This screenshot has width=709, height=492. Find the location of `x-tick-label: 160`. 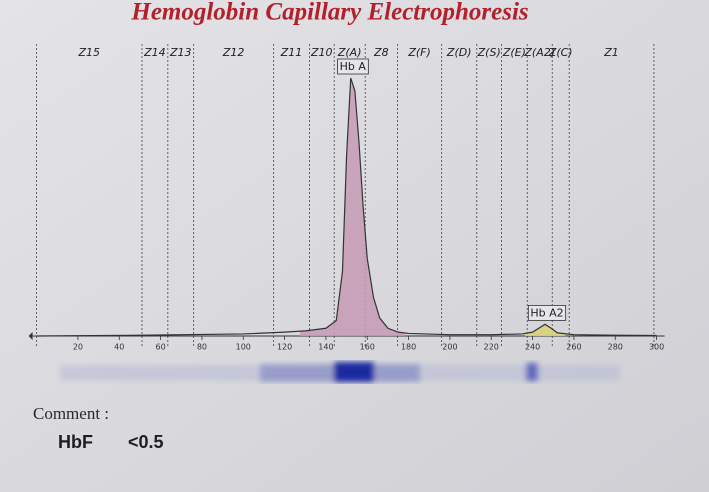

x-tick-label: 160 is located at coordinates (367, 347).